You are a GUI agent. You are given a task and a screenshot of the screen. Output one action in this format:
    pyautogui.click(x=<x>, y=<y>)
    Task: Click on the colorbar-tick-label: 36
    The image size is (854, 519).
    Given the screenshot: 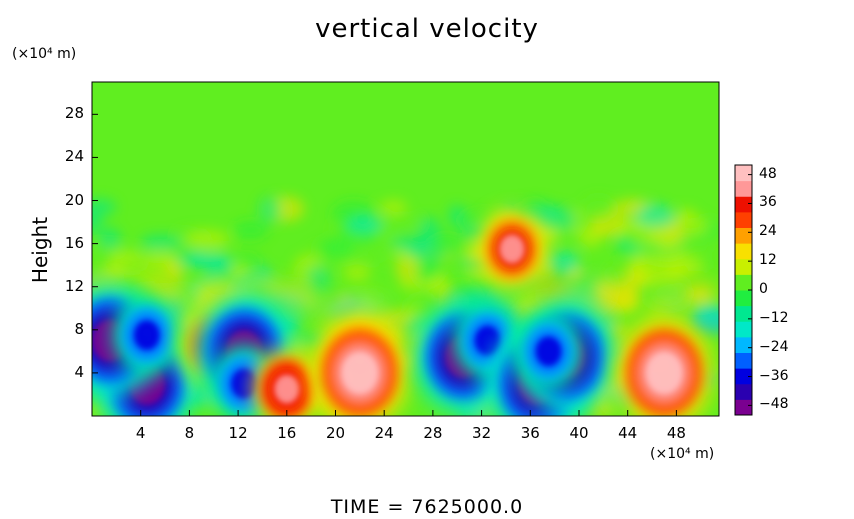 What is the action you would take?
    pyautogui.click(x=768, y=202)
    